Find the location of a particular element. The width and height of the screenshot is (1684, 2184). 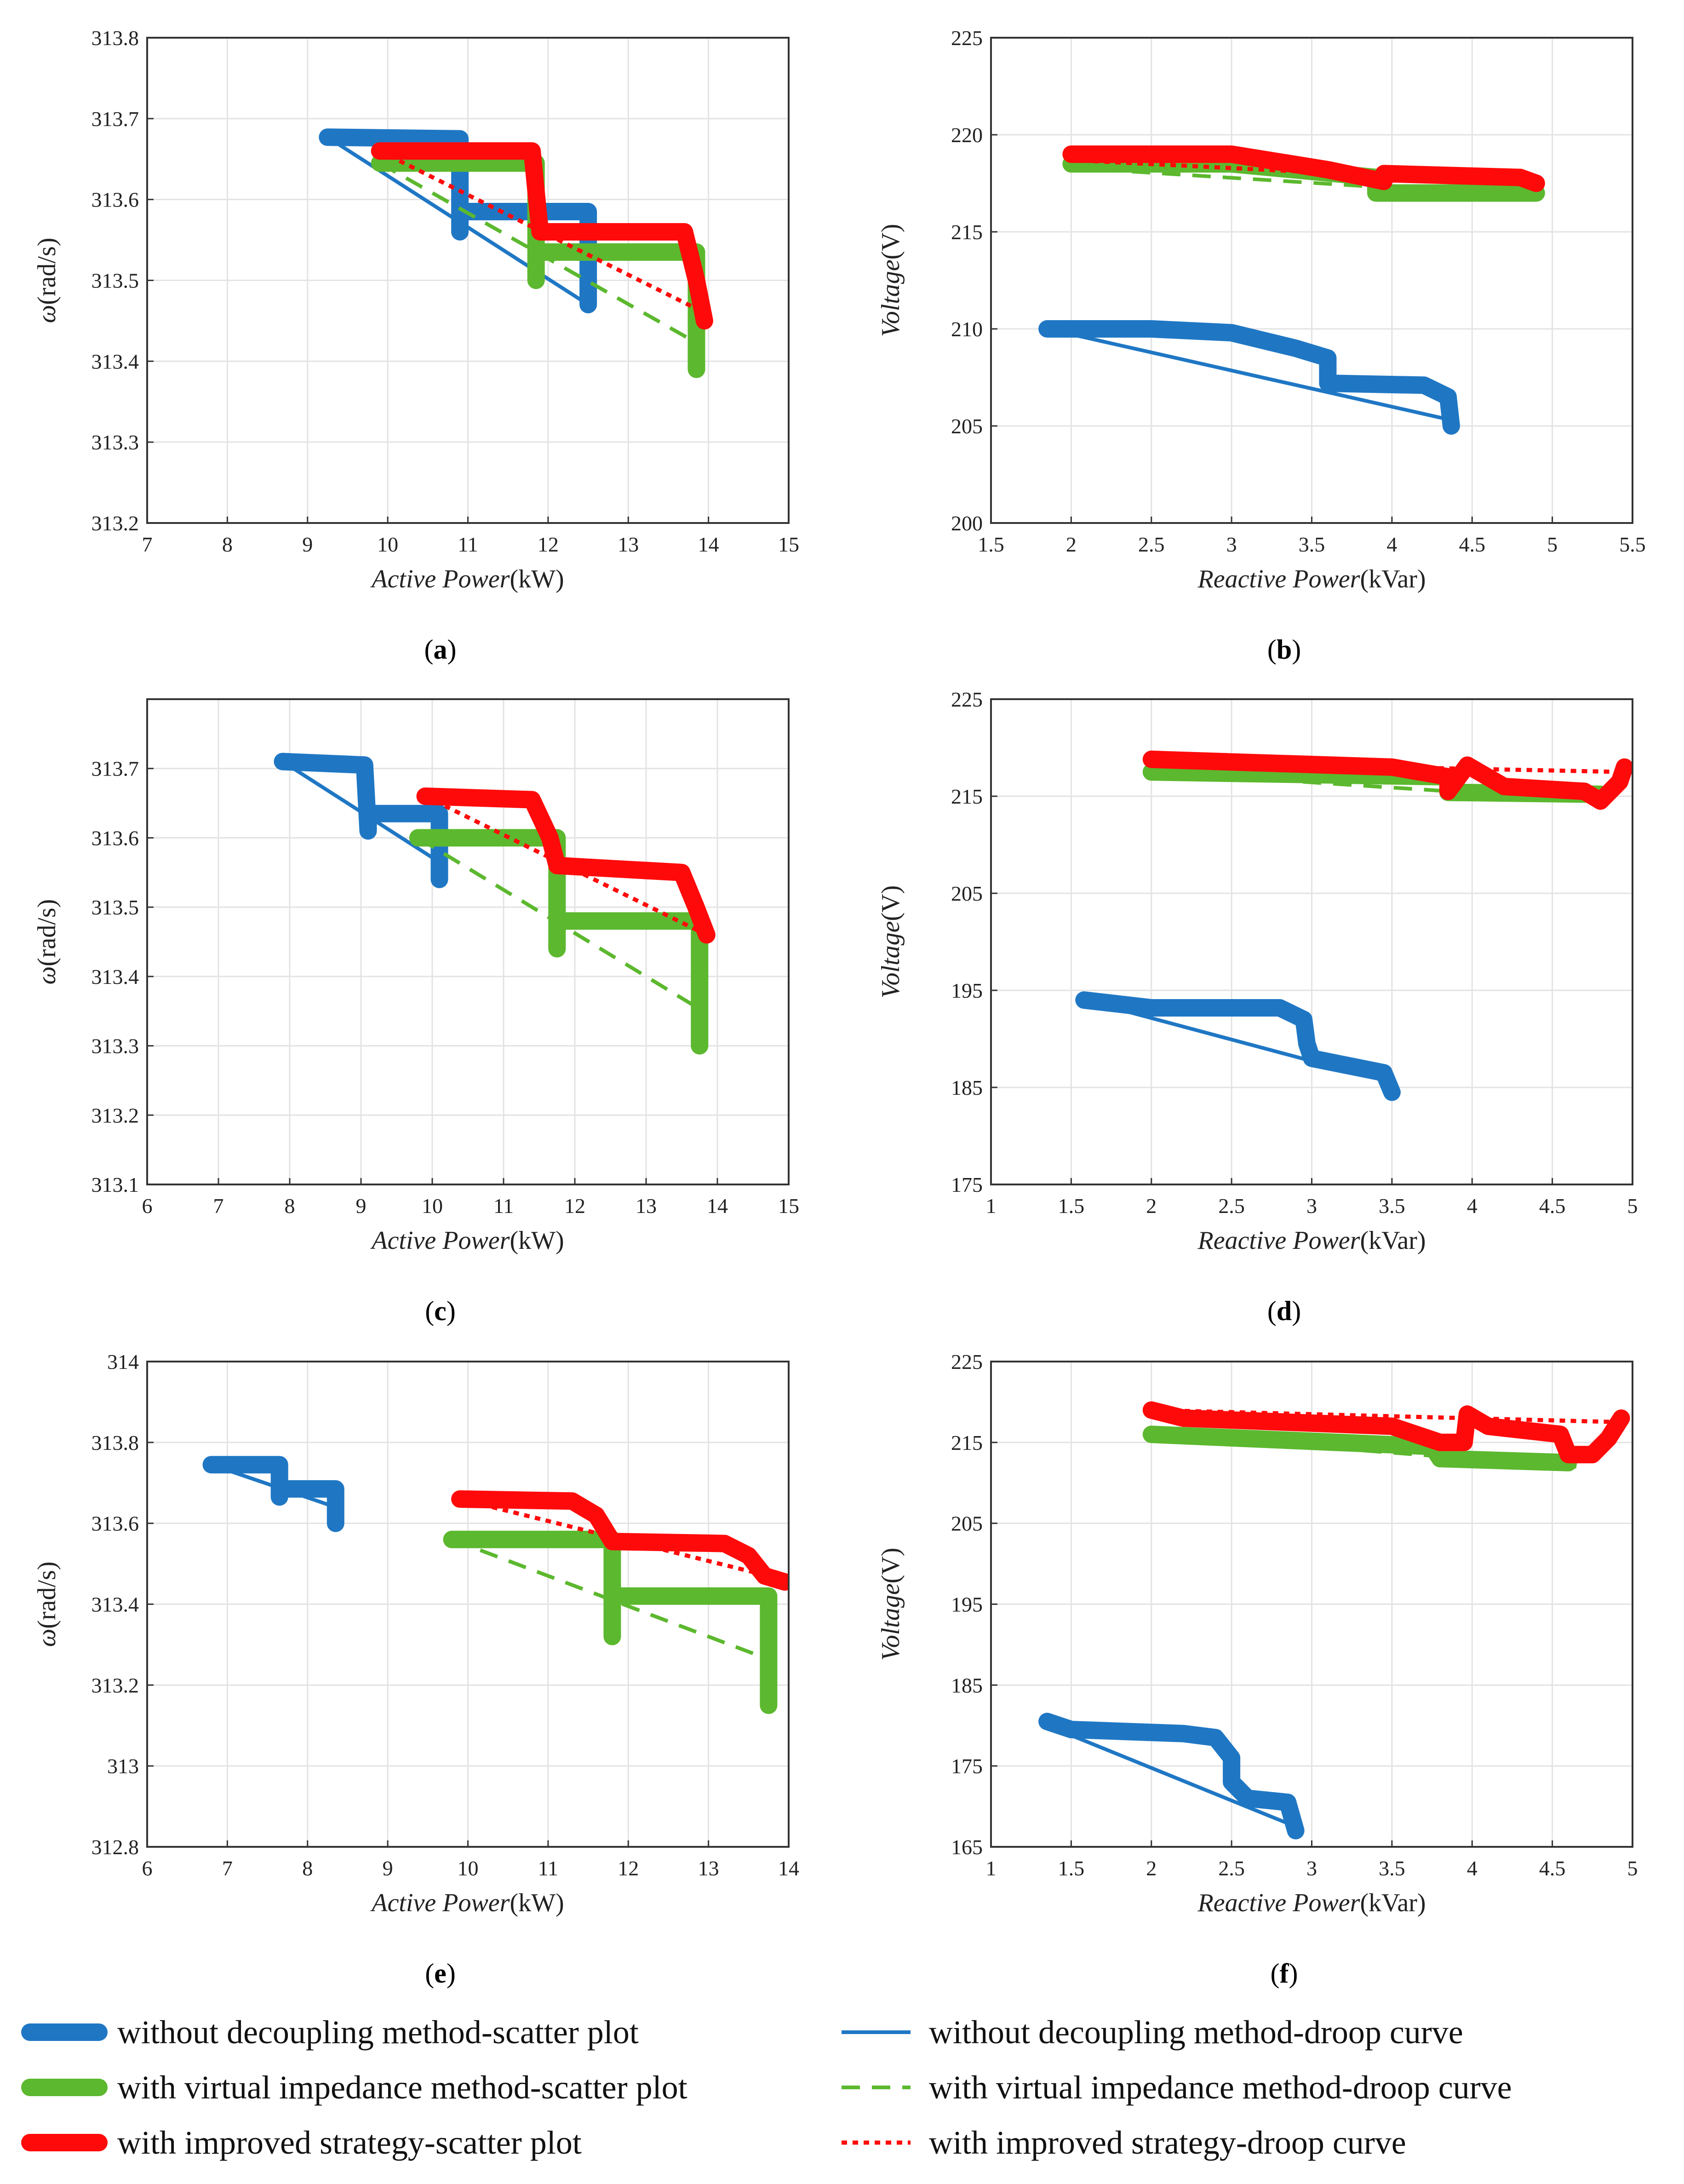

x-tick-label: 7 is located at coordinates (218, 1206).